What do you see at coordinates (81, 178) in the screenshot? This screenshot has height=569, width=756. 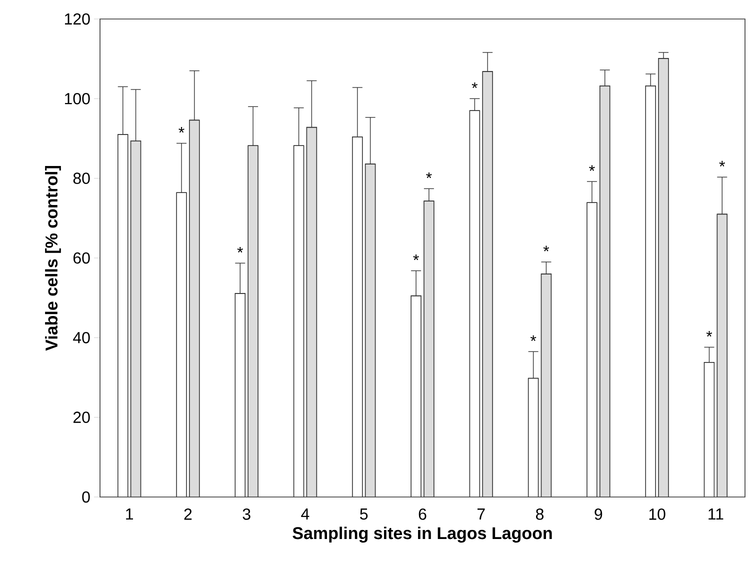 I see `y-tick-label: 80` at bounding box center [81, 178].